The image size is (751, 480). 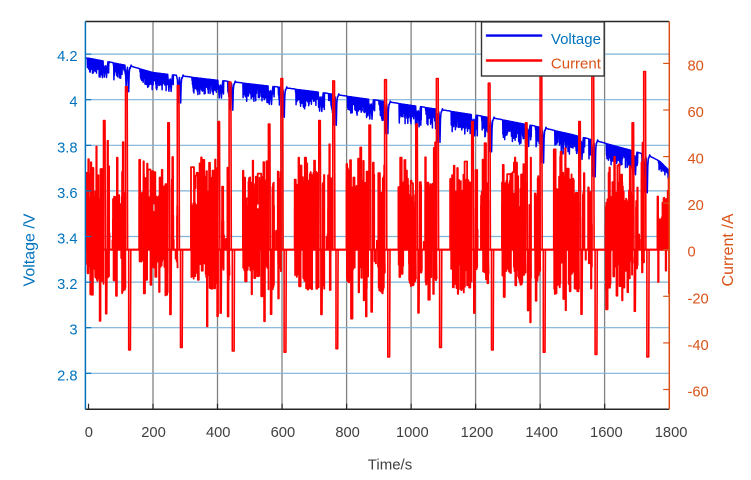 What do you see at coordinates (67, 240) in the screenshot?
I see `svg-text: 3.4` at bounding box center [67, 240].